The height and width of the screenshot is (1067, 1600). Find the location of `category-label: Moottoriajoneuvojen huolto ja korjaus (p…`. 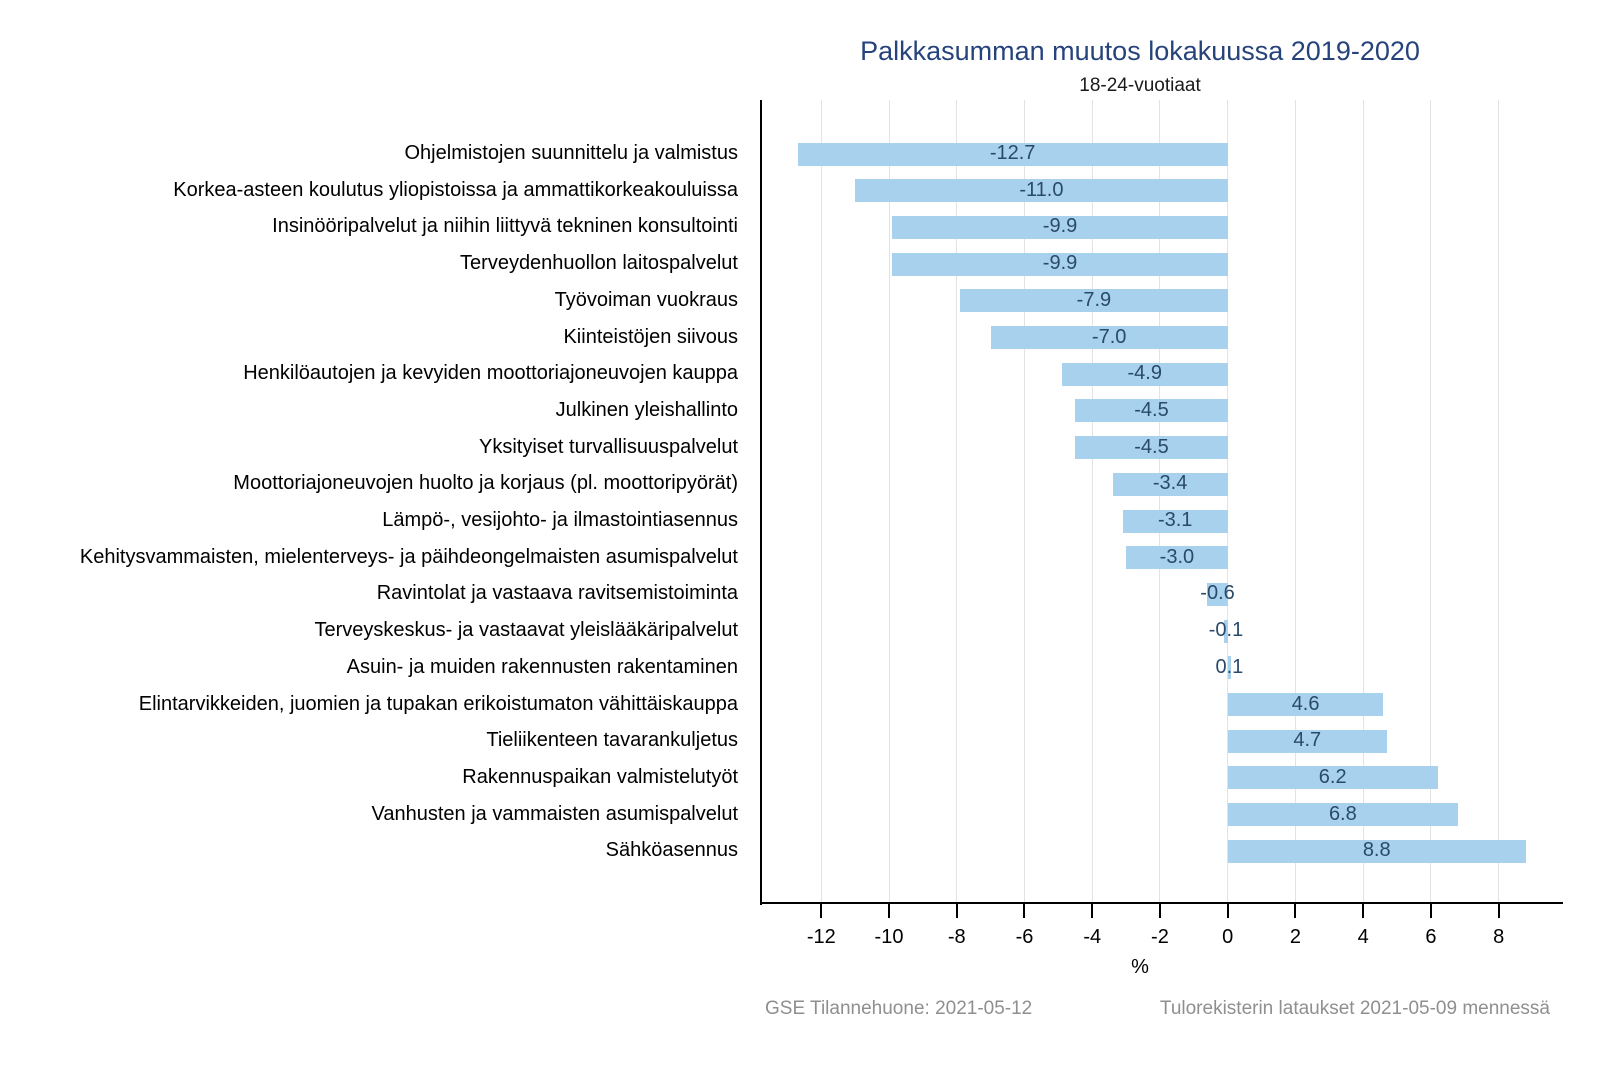

category-label: Moottoriajoneuvojen huolto ja korjaus (p… is located at coordinates (485, 483).